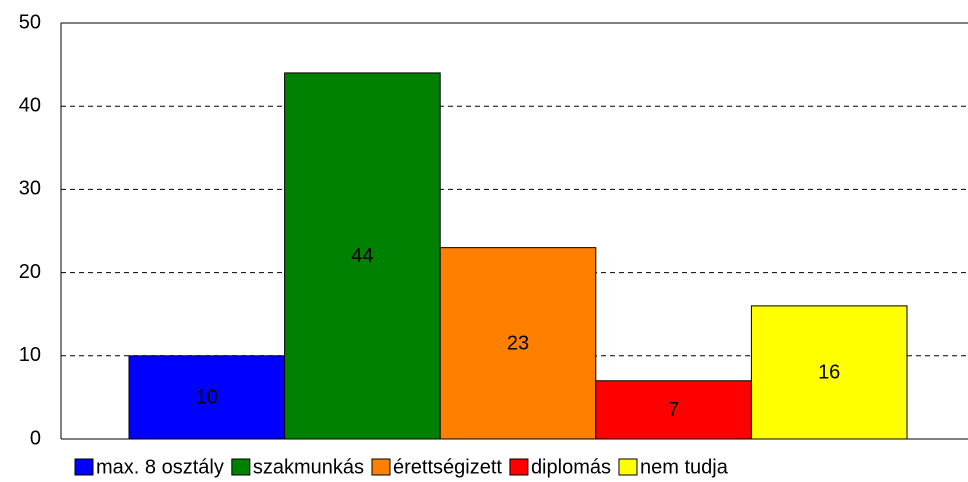 This screenshot has height=482, width=968. I want to click on data-label: 23, so click(518, 344).